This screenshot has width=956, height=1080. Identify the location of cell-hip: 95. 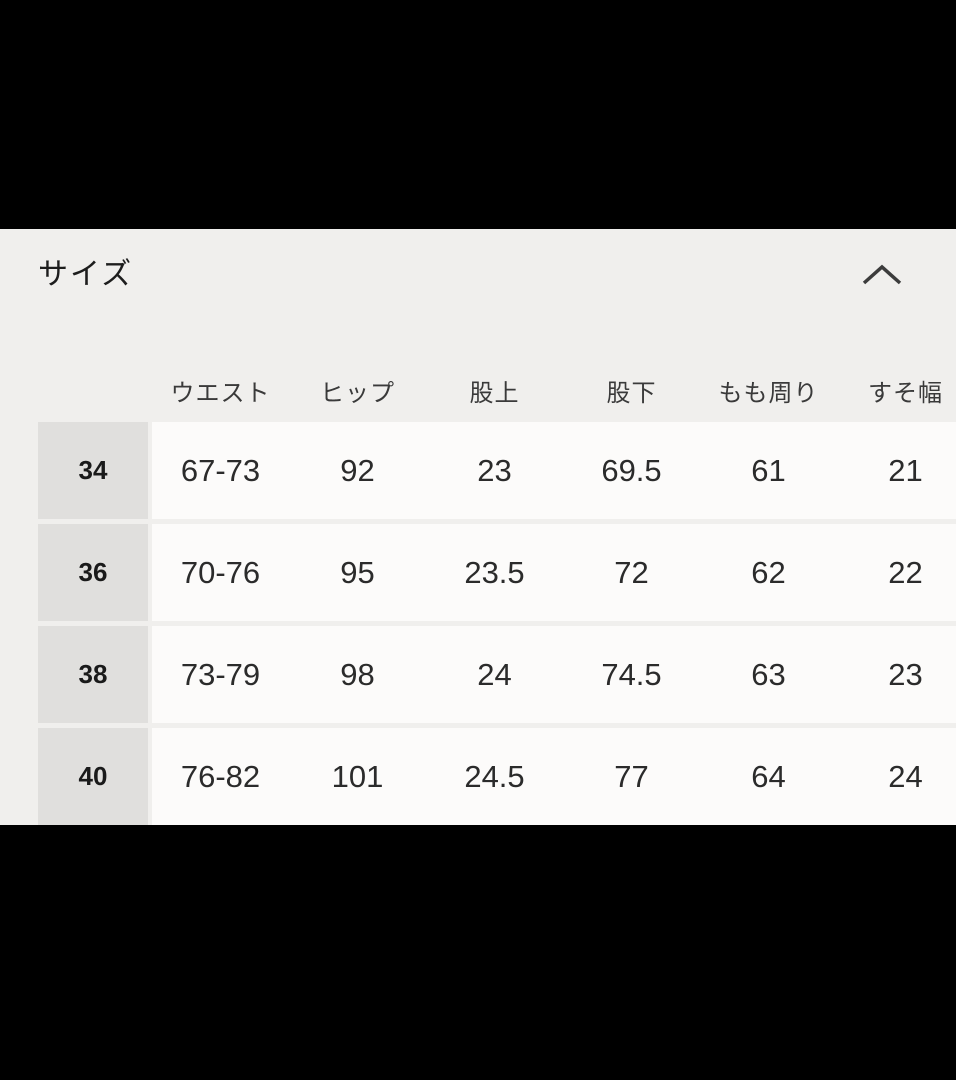
(357, 572).